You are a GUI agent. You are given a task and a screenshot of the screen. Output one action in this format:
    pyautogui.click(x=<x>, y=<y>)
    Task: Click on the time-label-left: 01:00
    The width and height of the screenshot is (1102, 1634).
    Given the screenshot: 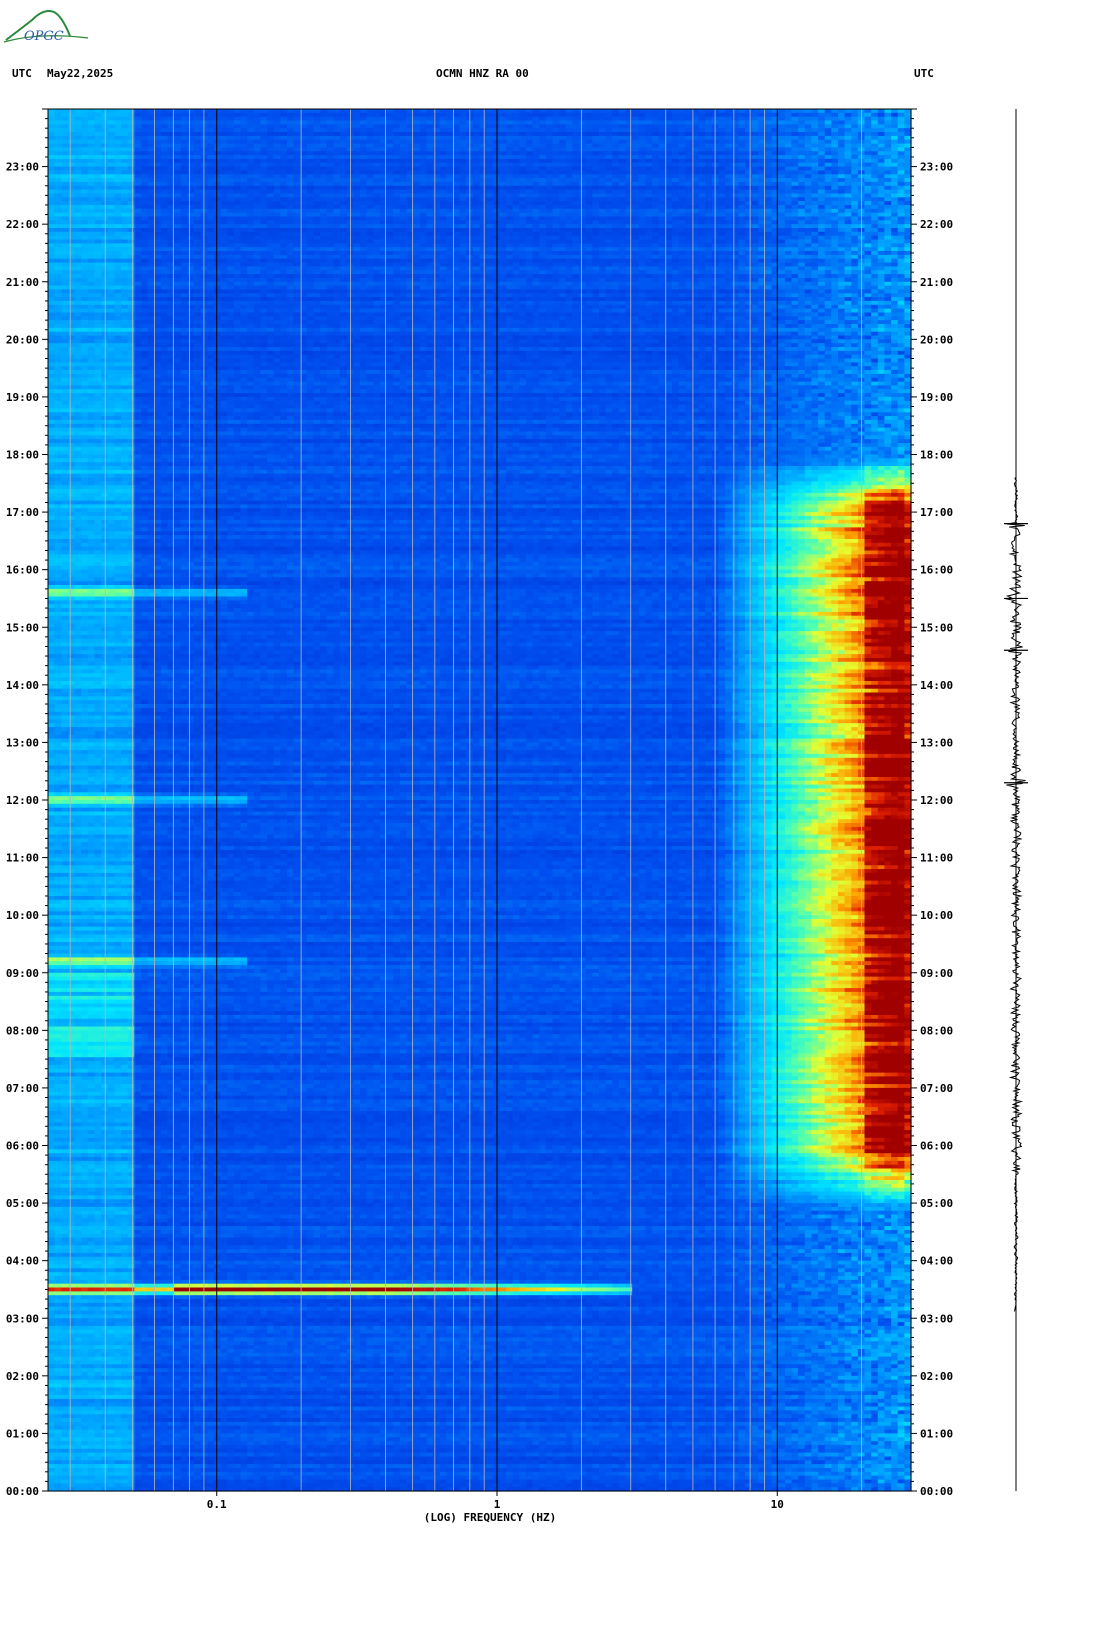 What is the action you would take?
    pyautogui.click(x=22, y=1433)
    